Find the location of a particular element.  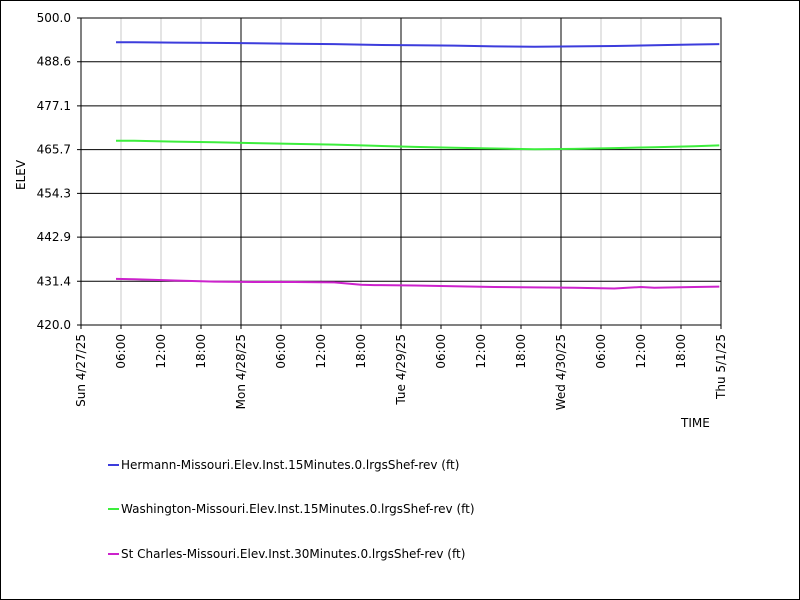

x-major-tick-label-0: Sun 4/27/25 is located at coordinates (81, 370).